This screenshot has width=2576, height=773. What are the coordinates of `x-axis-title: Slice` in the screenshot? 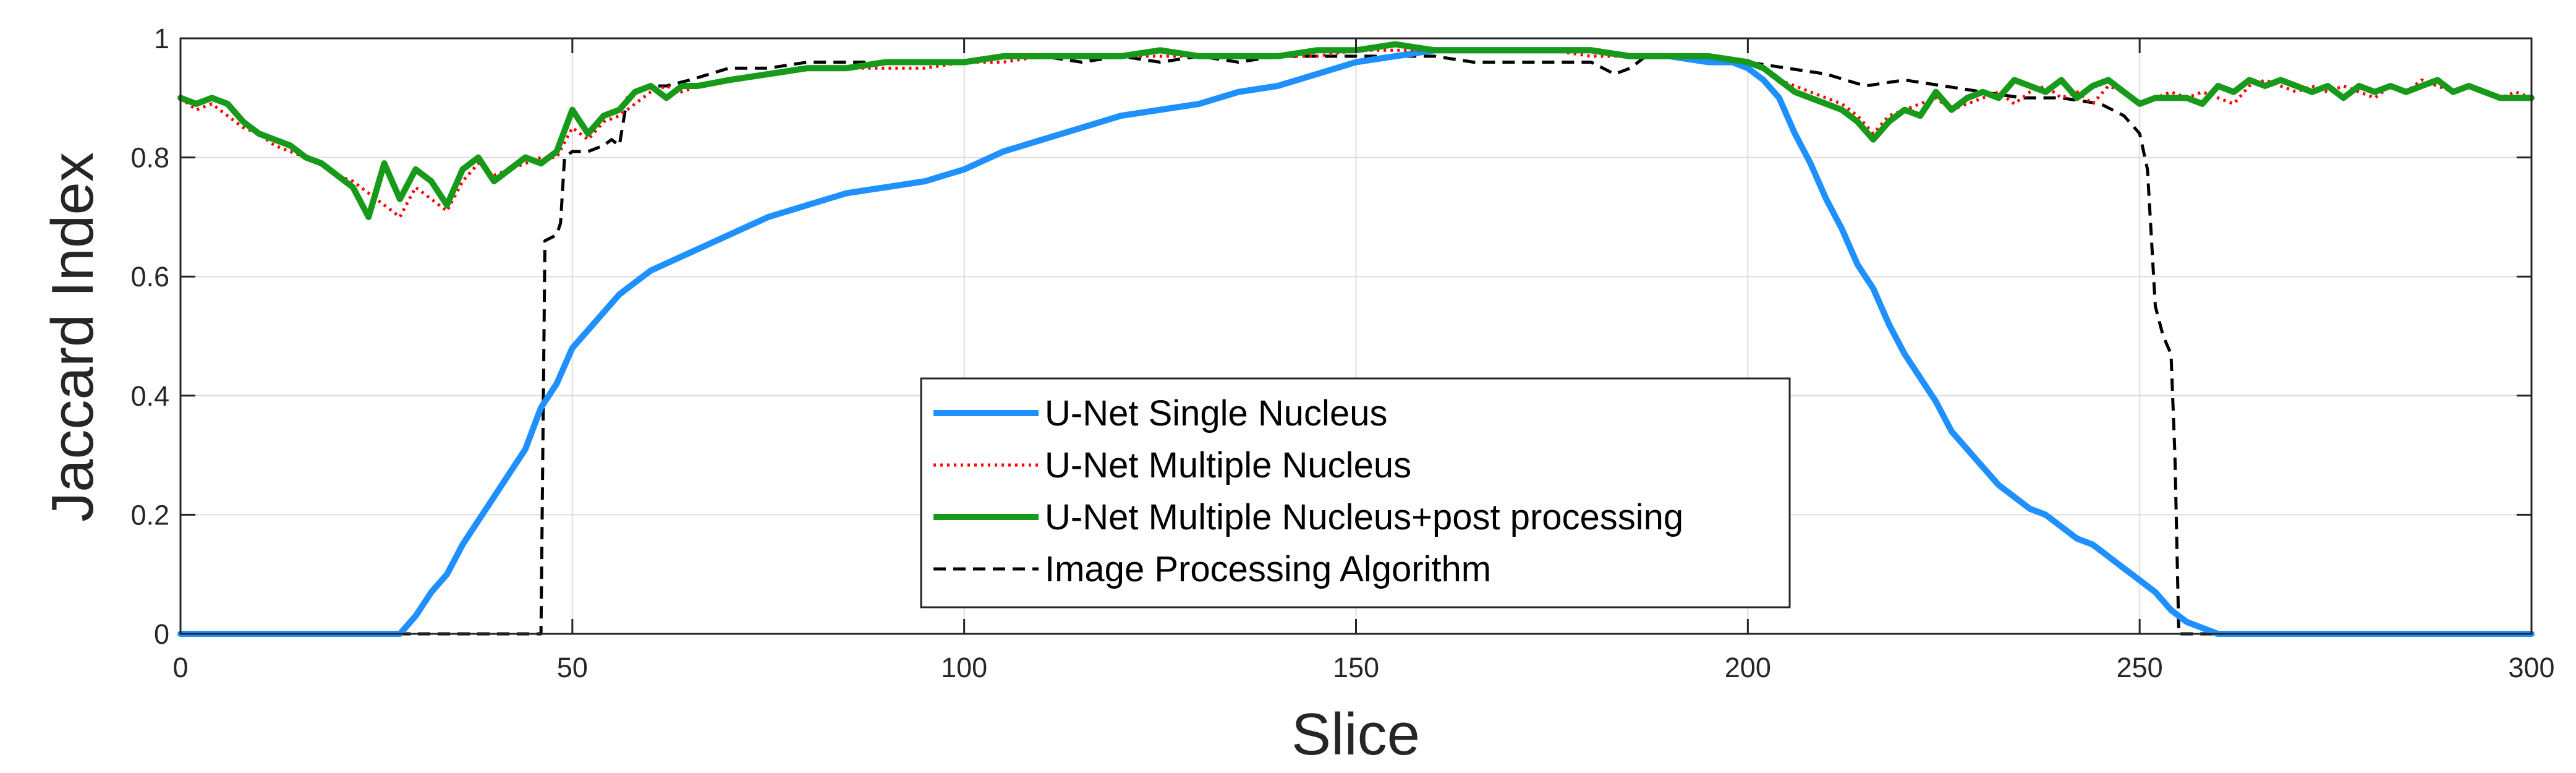 It's located at (1355, 734).